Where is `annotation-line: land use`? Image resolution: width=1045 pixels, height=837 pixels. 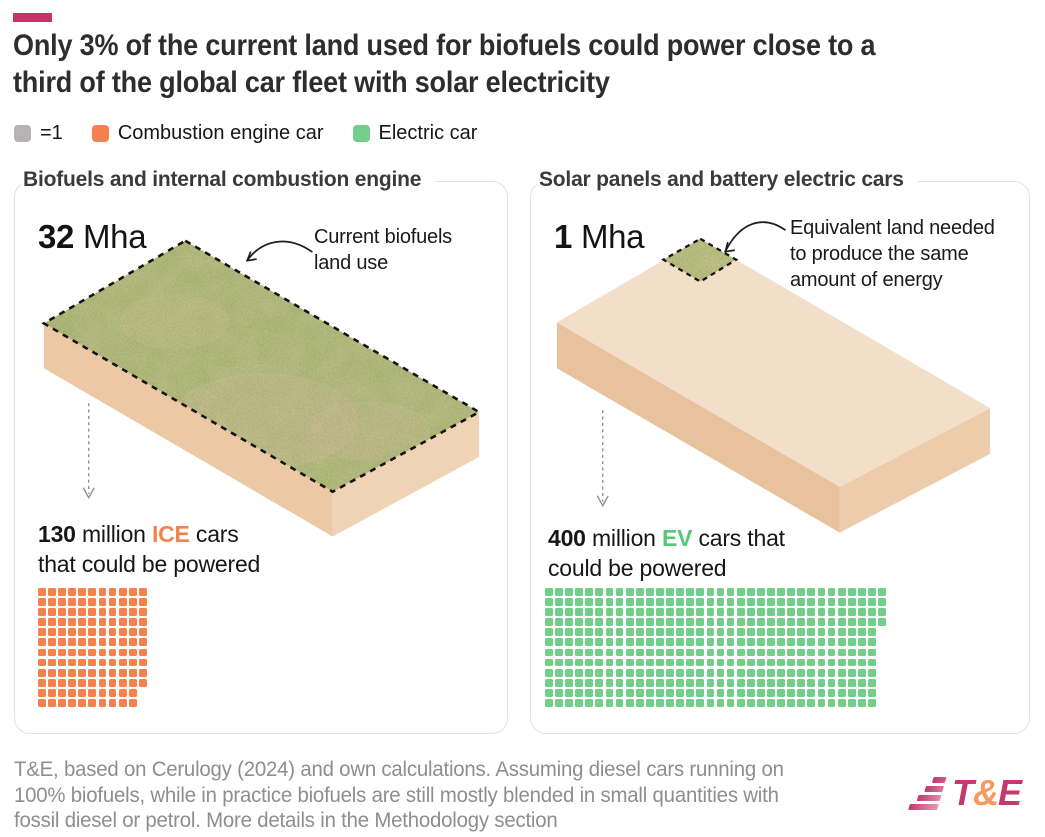 annotation-line: land use is located at coordinates (351, 263).